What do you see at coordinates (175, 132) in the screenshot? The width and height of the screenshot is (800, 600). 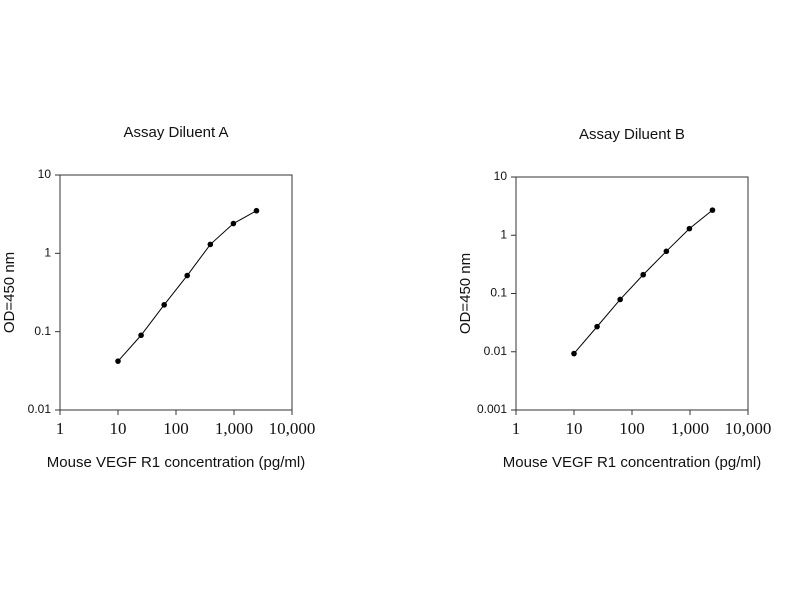 I see `chart-title: Assay Diluent A` at bounding box center [175, 132].